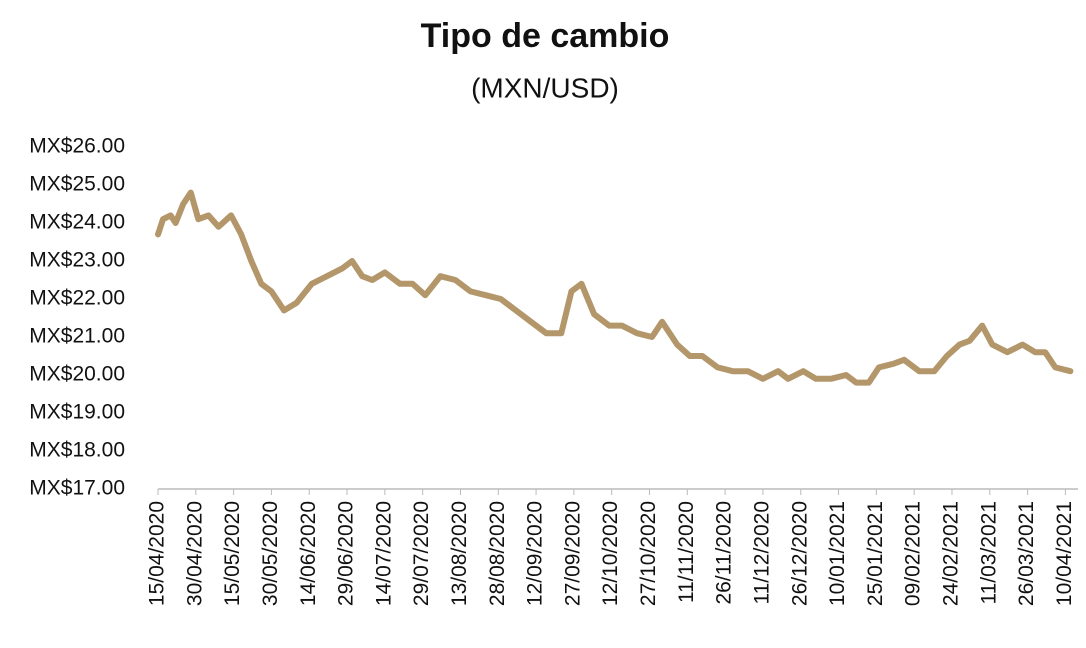 The height and width of the screenshot is (648, 1086). I want to click on y-tick-label: MX$19.00, so click(77, 412).